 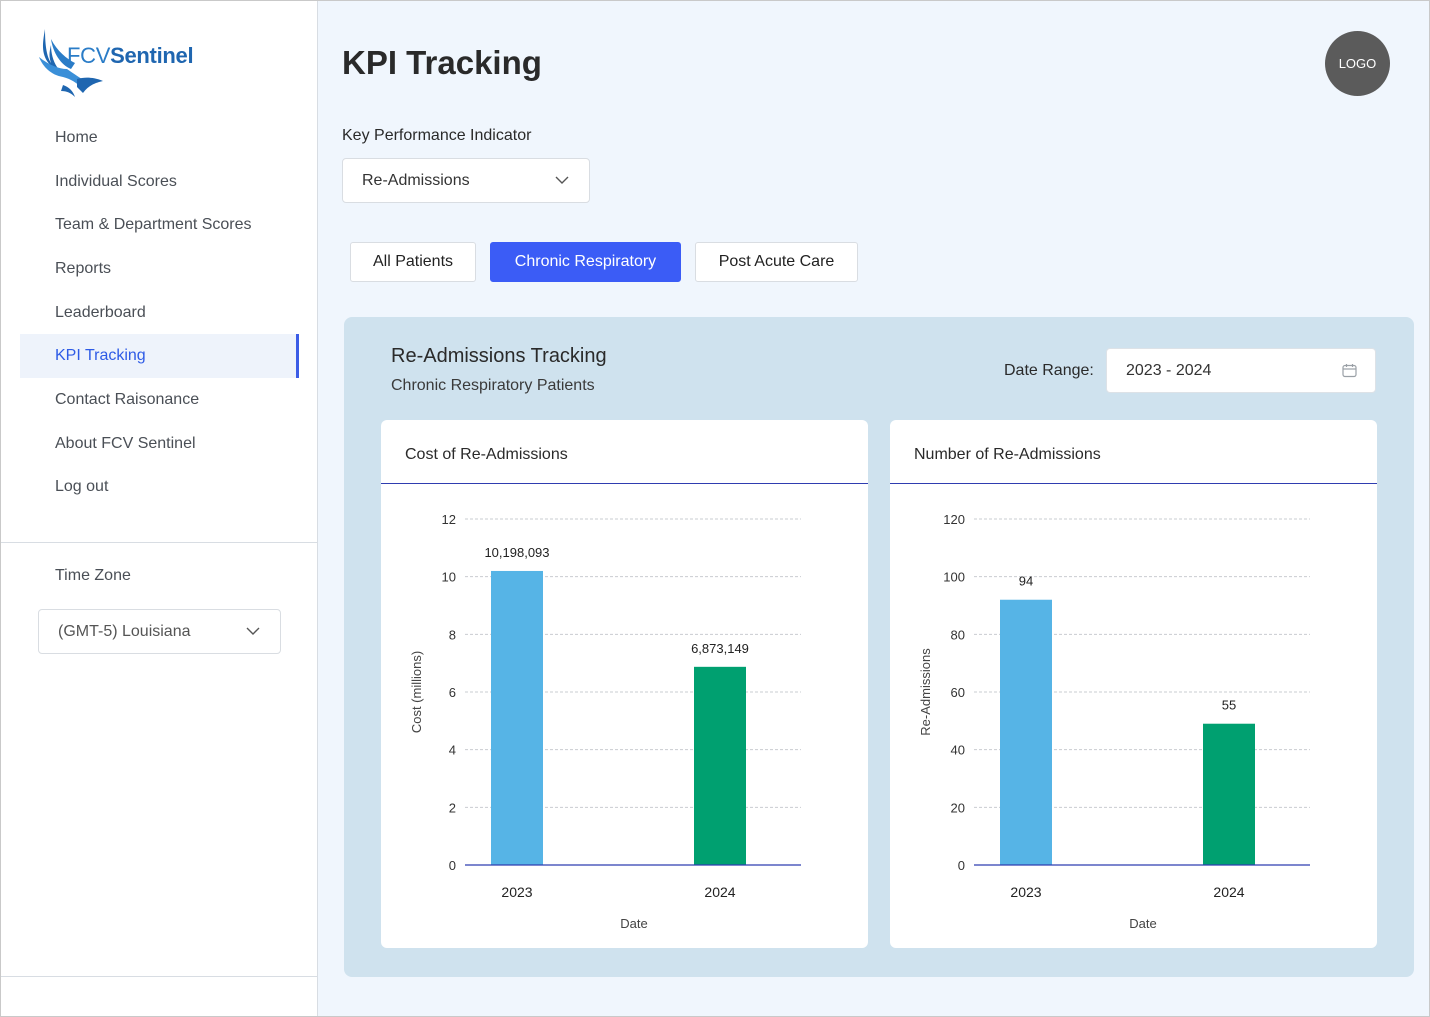 I want to click on y-tick-label: 20, so click(x=958, y=807).